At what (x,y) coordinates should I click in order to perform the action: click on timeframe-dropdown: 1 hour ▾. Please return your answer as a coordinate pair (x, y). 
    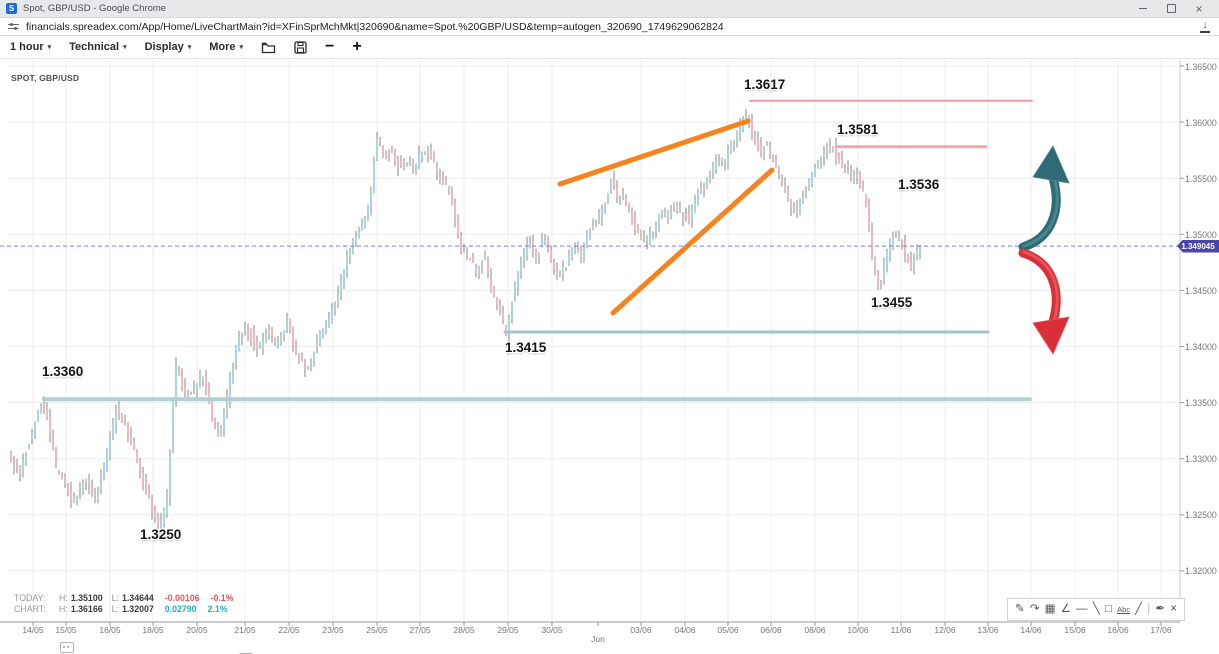
    Looking at the image, I should click on (30, 47).